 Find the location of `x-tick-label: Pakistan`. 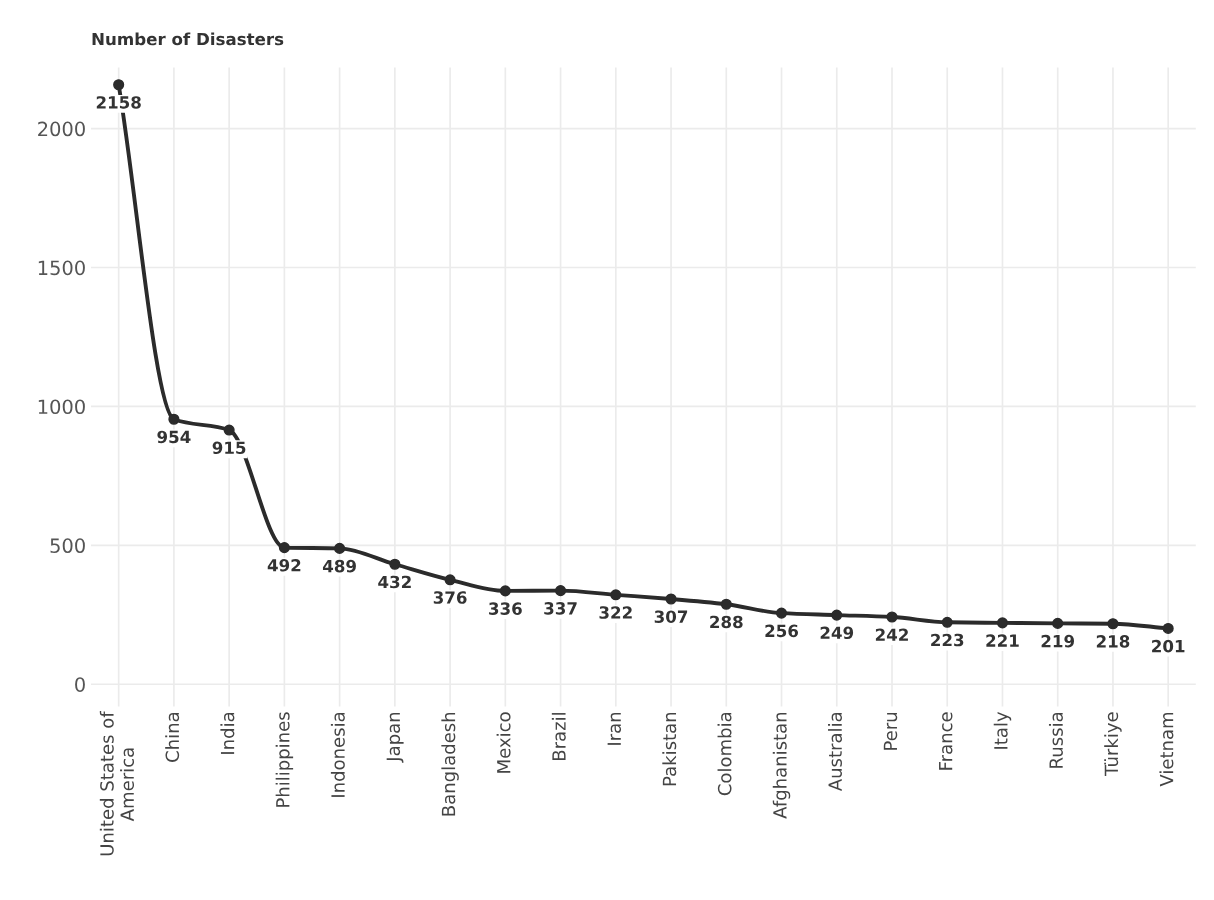

x-tick-label: Pakistan is located at coordinates (669, 749).